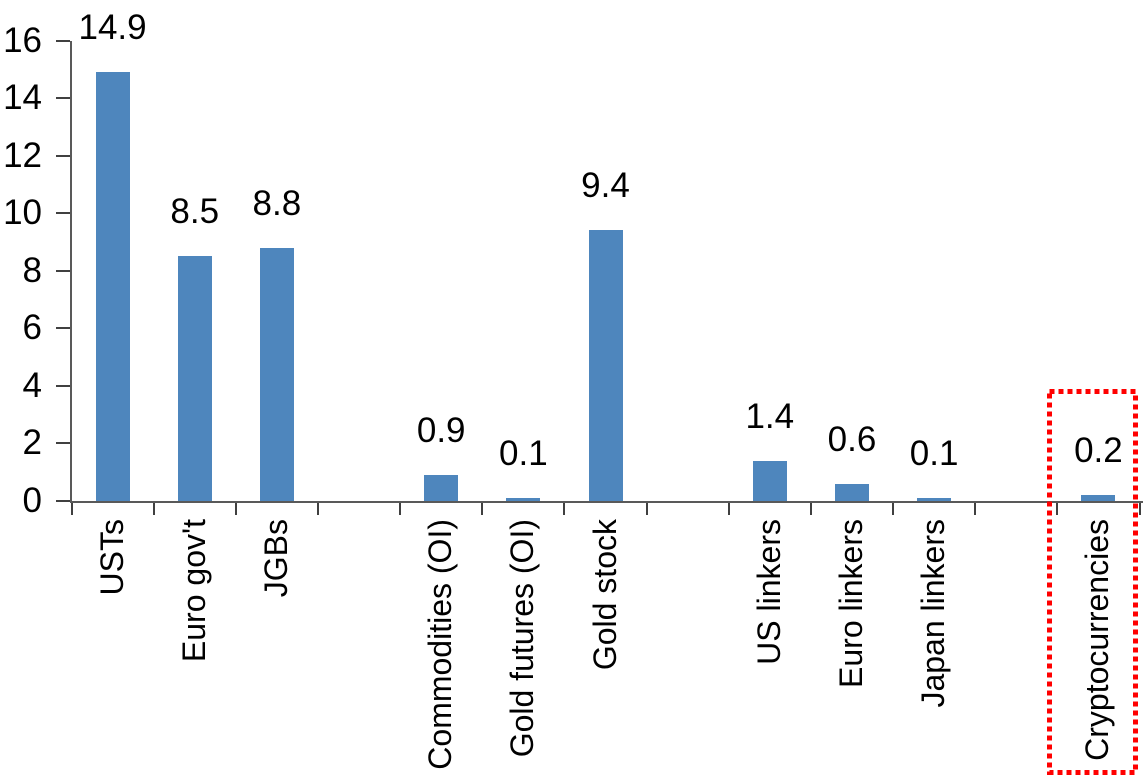 The height and width of the screenshot is (780, 1146). I want to click on bar-value-label: 9.4, so click(605, 186).